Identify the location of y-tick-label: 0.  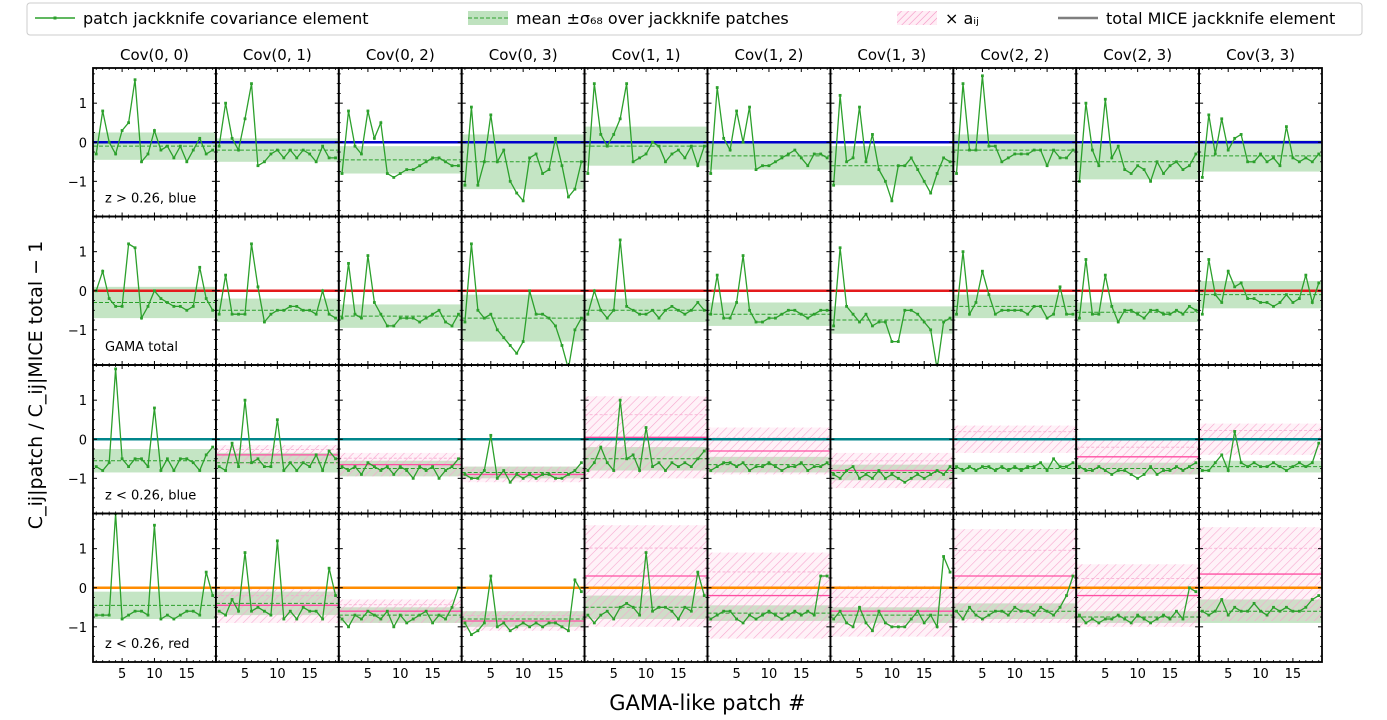
(83, 292).